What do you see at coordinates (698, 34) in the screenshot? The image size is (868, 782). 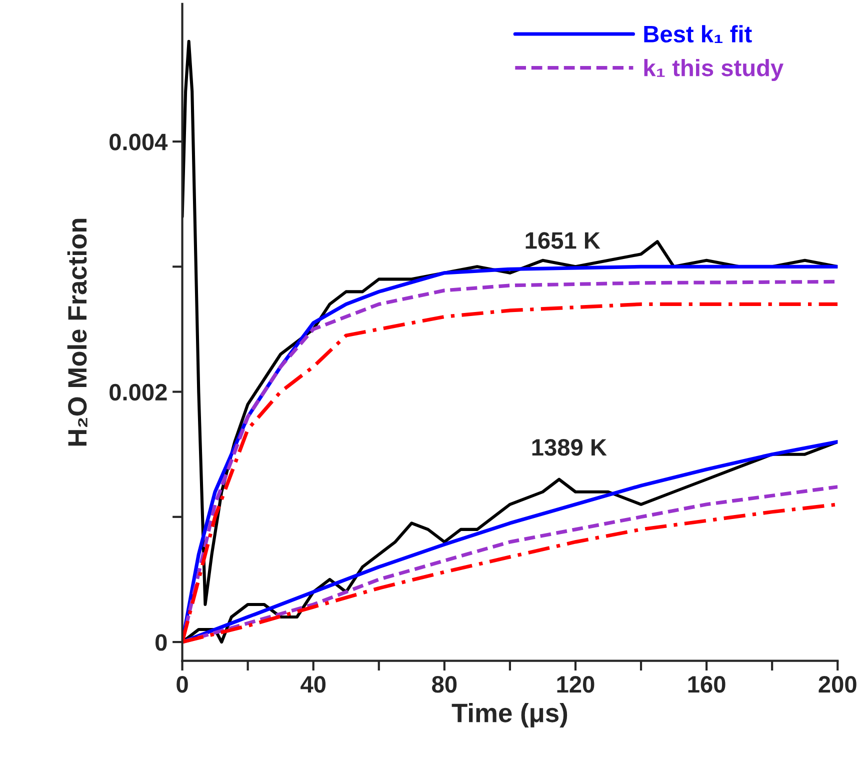 I see `text: Best k₁ fit` at bounding box center [698, 34].